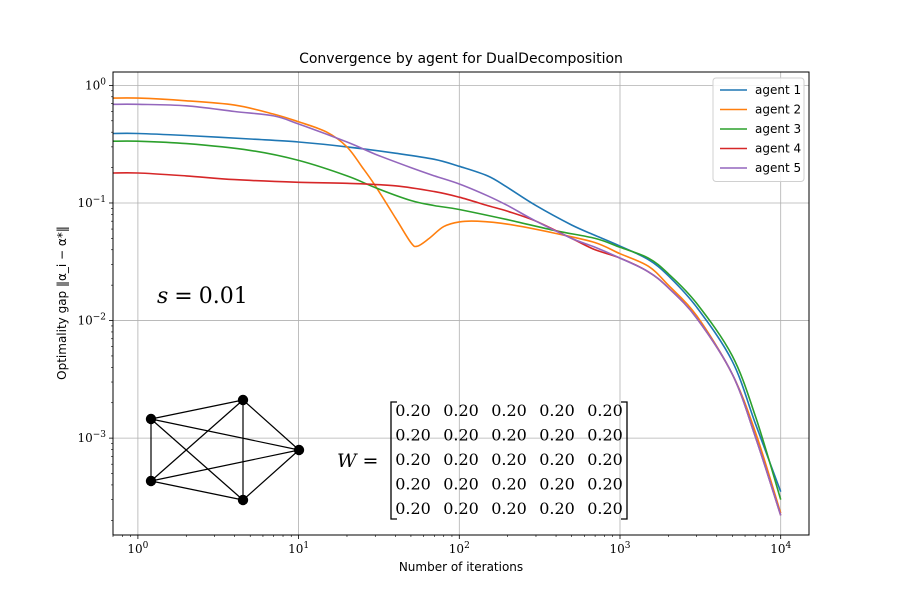 This screenshot has width=900, height=604. Describe the element at coordinates (162, 296) in the screenshot. I see `step-size-symbol: s` at that location.